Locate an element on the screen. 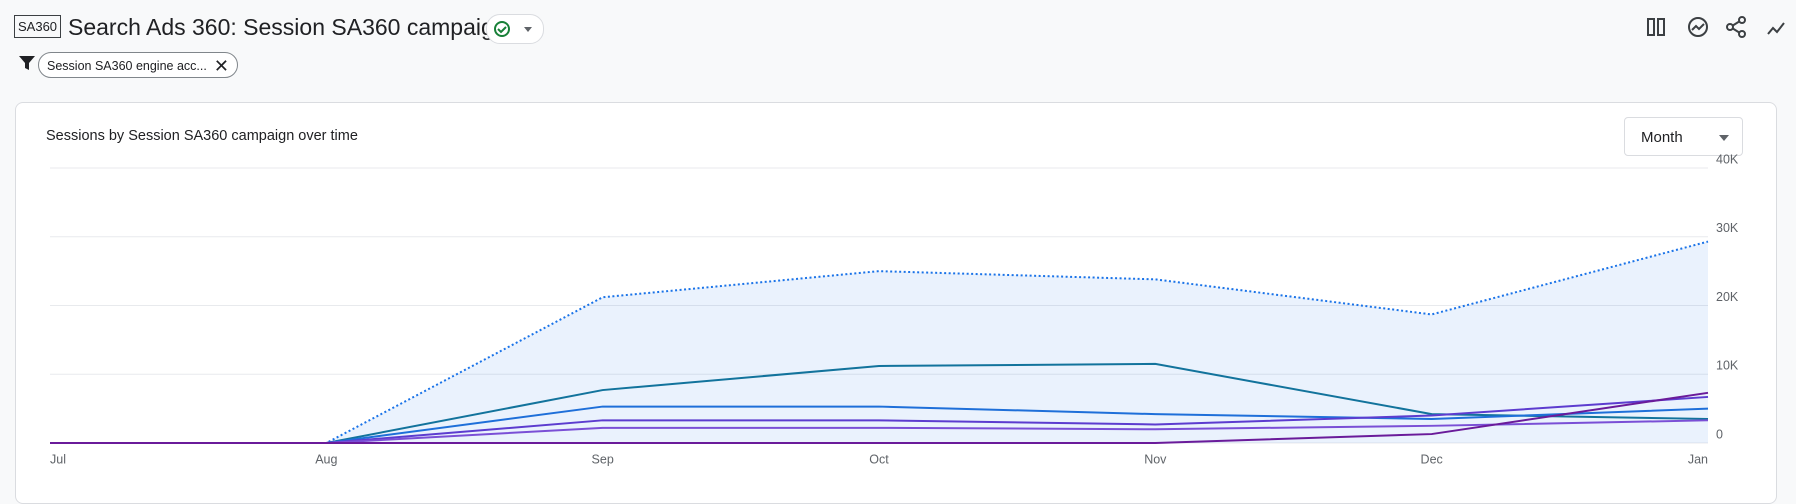 The width and height of the screenshot is (1796, 504). x-tick-label: Jul is located at coordinates (58, 459).